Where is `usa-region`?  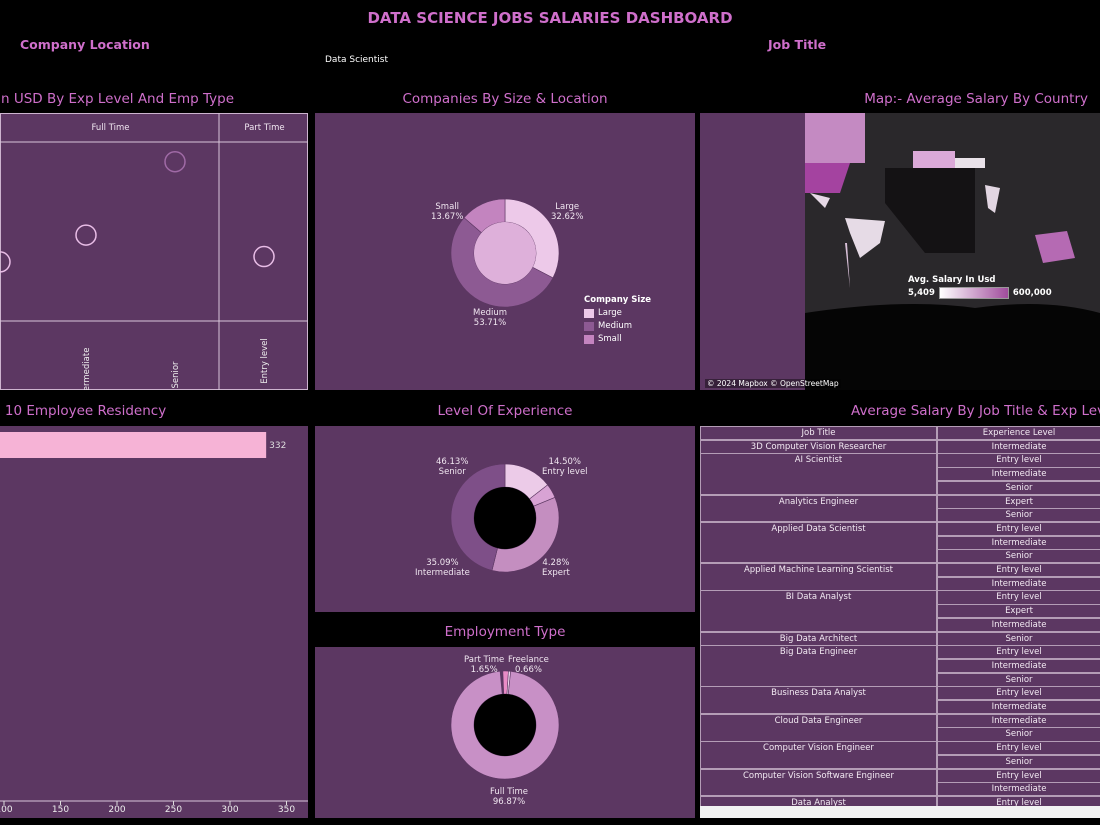
usa-region is located at coordinates (827, 178).